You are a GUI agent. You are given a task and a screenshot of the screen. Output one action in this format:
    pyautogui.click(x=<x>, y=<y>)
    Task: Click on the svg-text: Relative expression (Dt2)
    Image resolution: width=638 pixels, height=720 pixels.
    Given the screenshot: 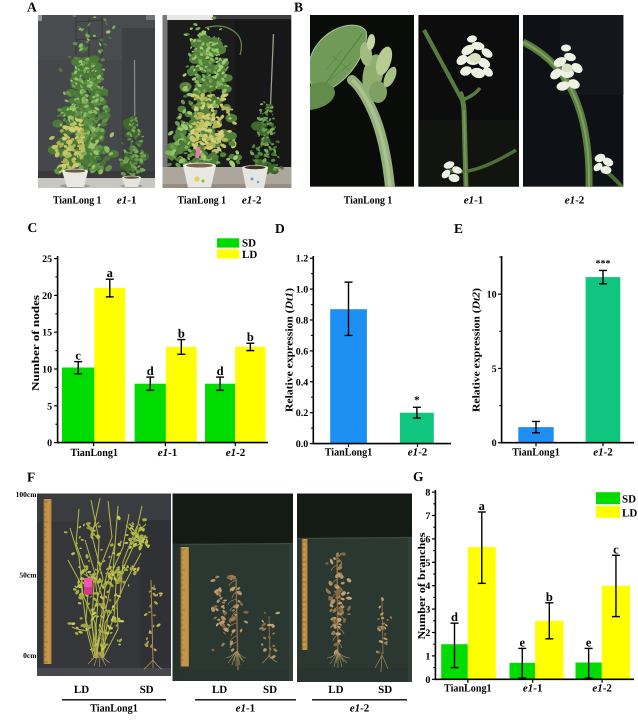 What is the action you would take?
    pyautogui.click(x=476, y=349)
    